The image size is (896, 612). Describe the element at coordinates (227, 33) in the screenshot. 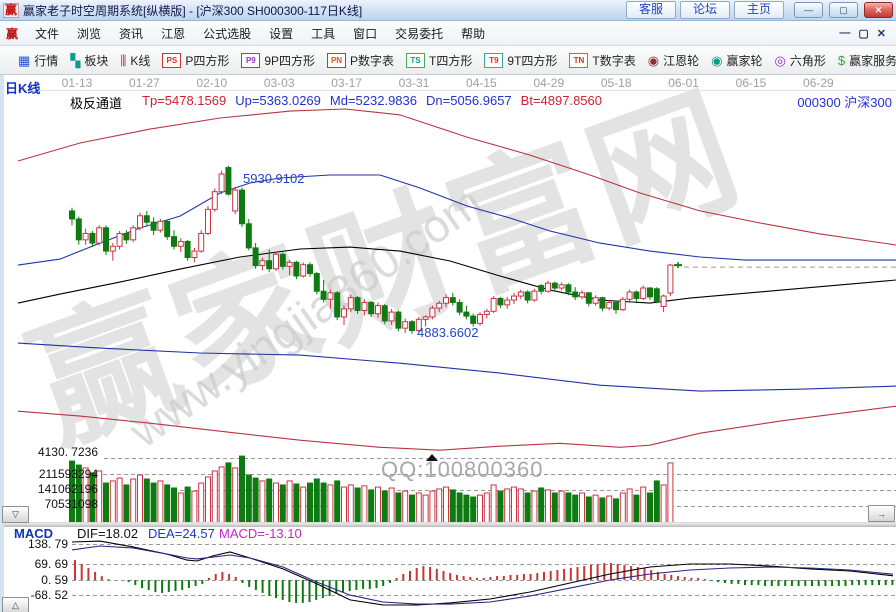

I see `menu-item: 公式选股` at that location.